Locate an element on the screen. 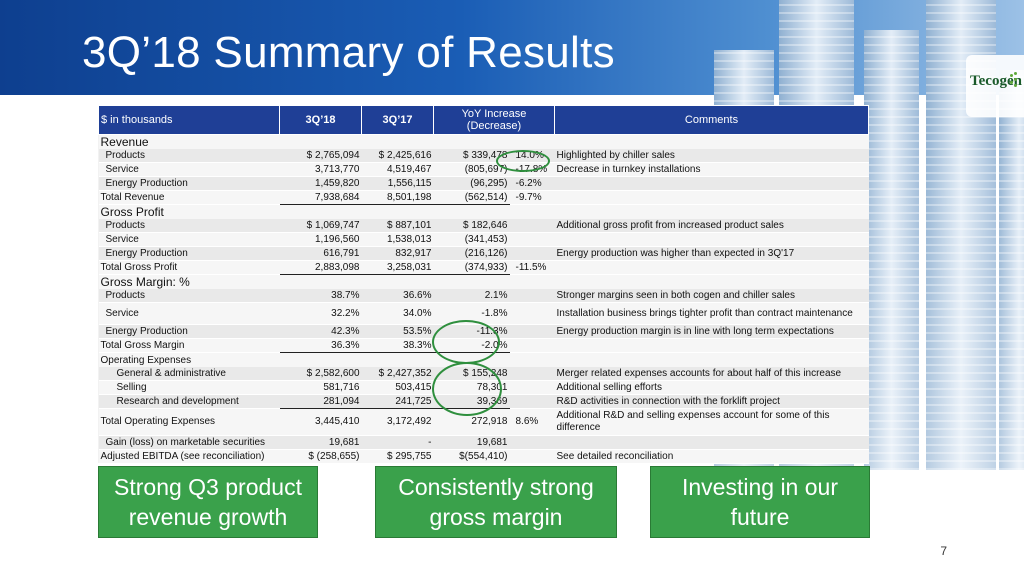 The height and width of the screenshot is (576, 1024). value-3q18: 1,459,820 is located at coordinates (320, 183).